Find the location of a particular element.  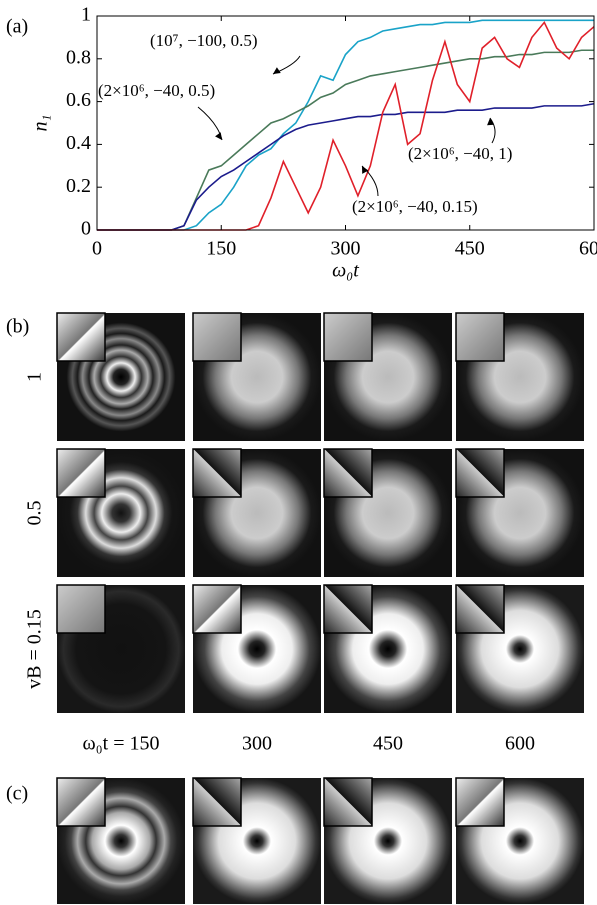

x-tick-label: 450 is located at coordinates (470, 249).